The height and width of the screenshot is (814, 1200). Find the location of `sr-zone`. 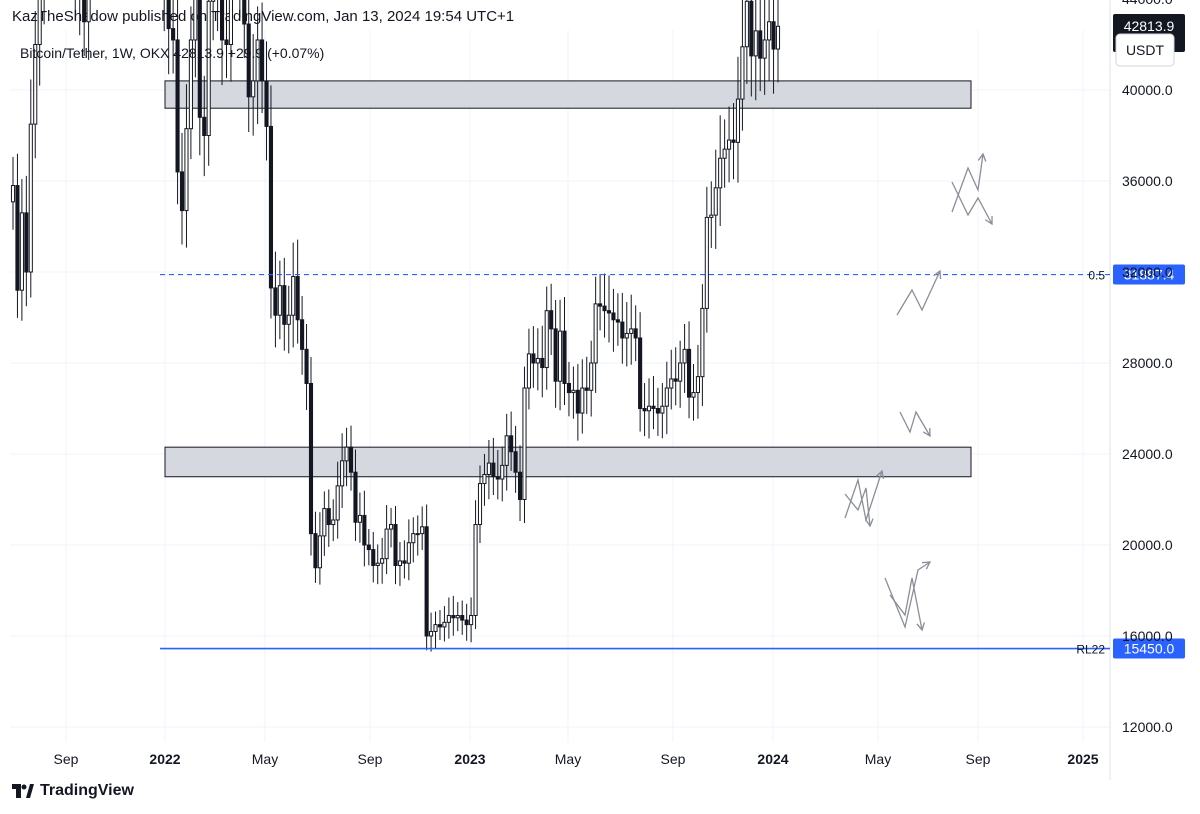

sr-zone is located at coordinates (568, 462).